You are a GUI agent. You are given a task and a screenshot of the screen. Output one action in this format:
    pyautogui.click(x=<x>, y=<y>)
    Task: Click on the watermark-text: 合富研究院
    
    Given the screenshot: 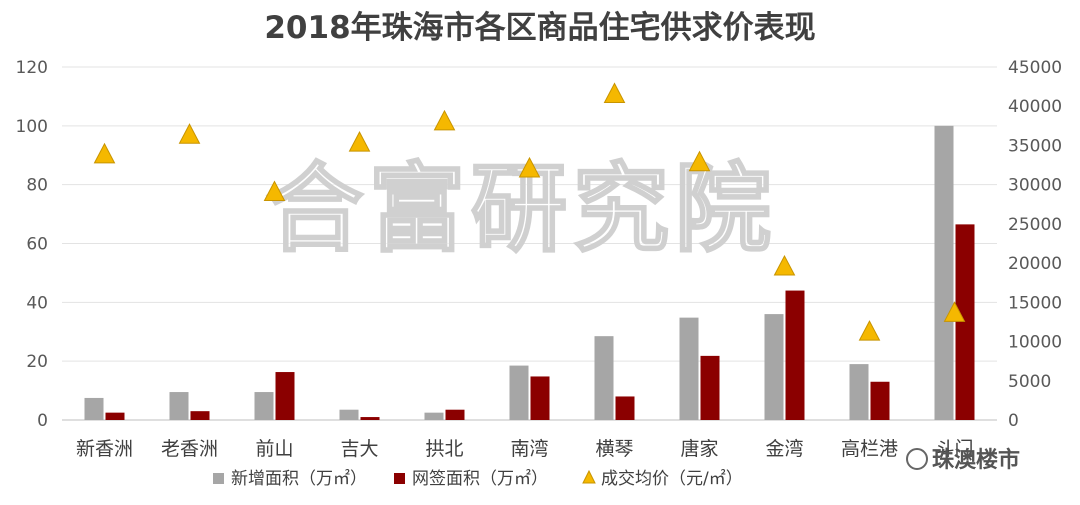 What is the action you would take?
    pyautogui.click(x=522, y=209)
    